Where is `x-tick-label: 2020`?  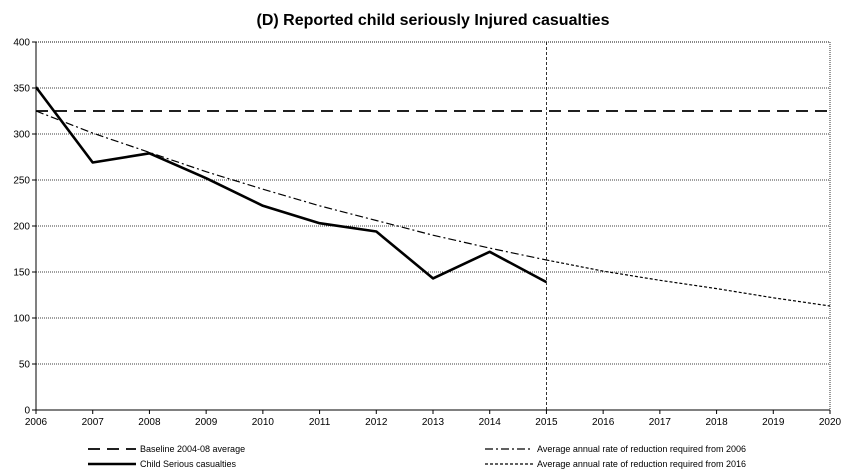
x-tick-label: 2020 is located at coordinates (830, 422).